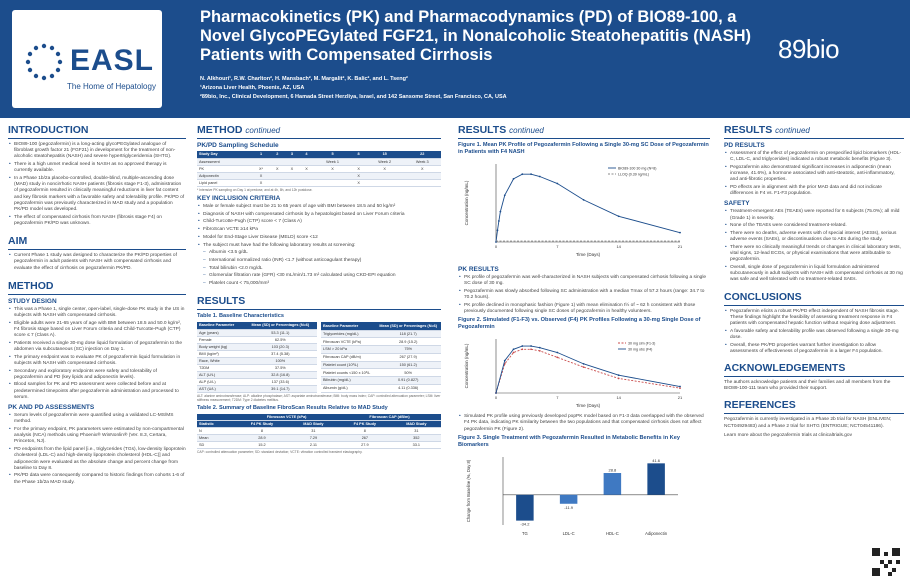 The height and width of the screenshot is (582, 910). Describe the element at coordinates (97, 131) in the screenshot. I see `intro-heading: INTRODUCTION` at that location.